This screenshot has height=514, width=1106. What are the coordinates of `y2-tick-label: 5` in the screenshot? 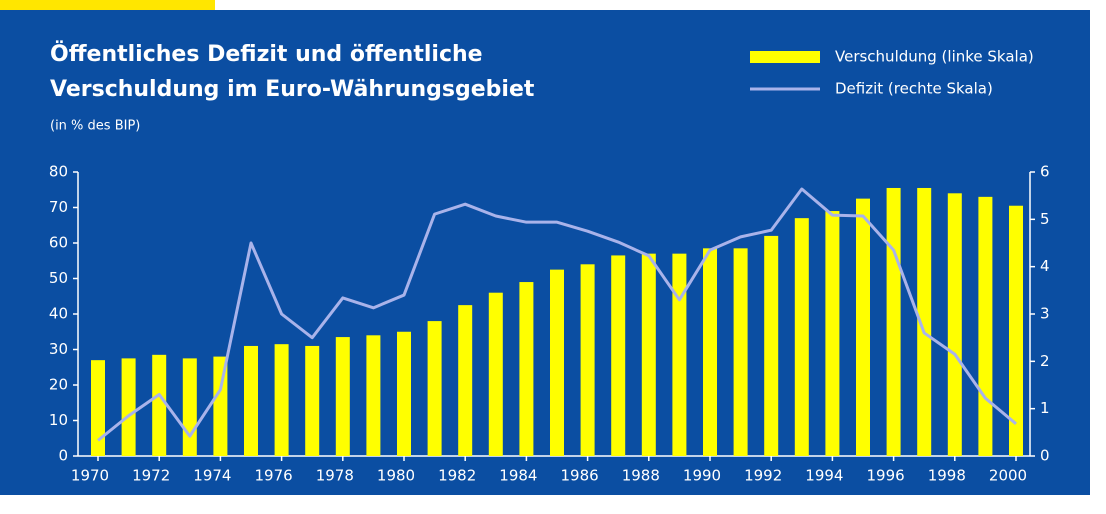 It's located at (1045, 219).